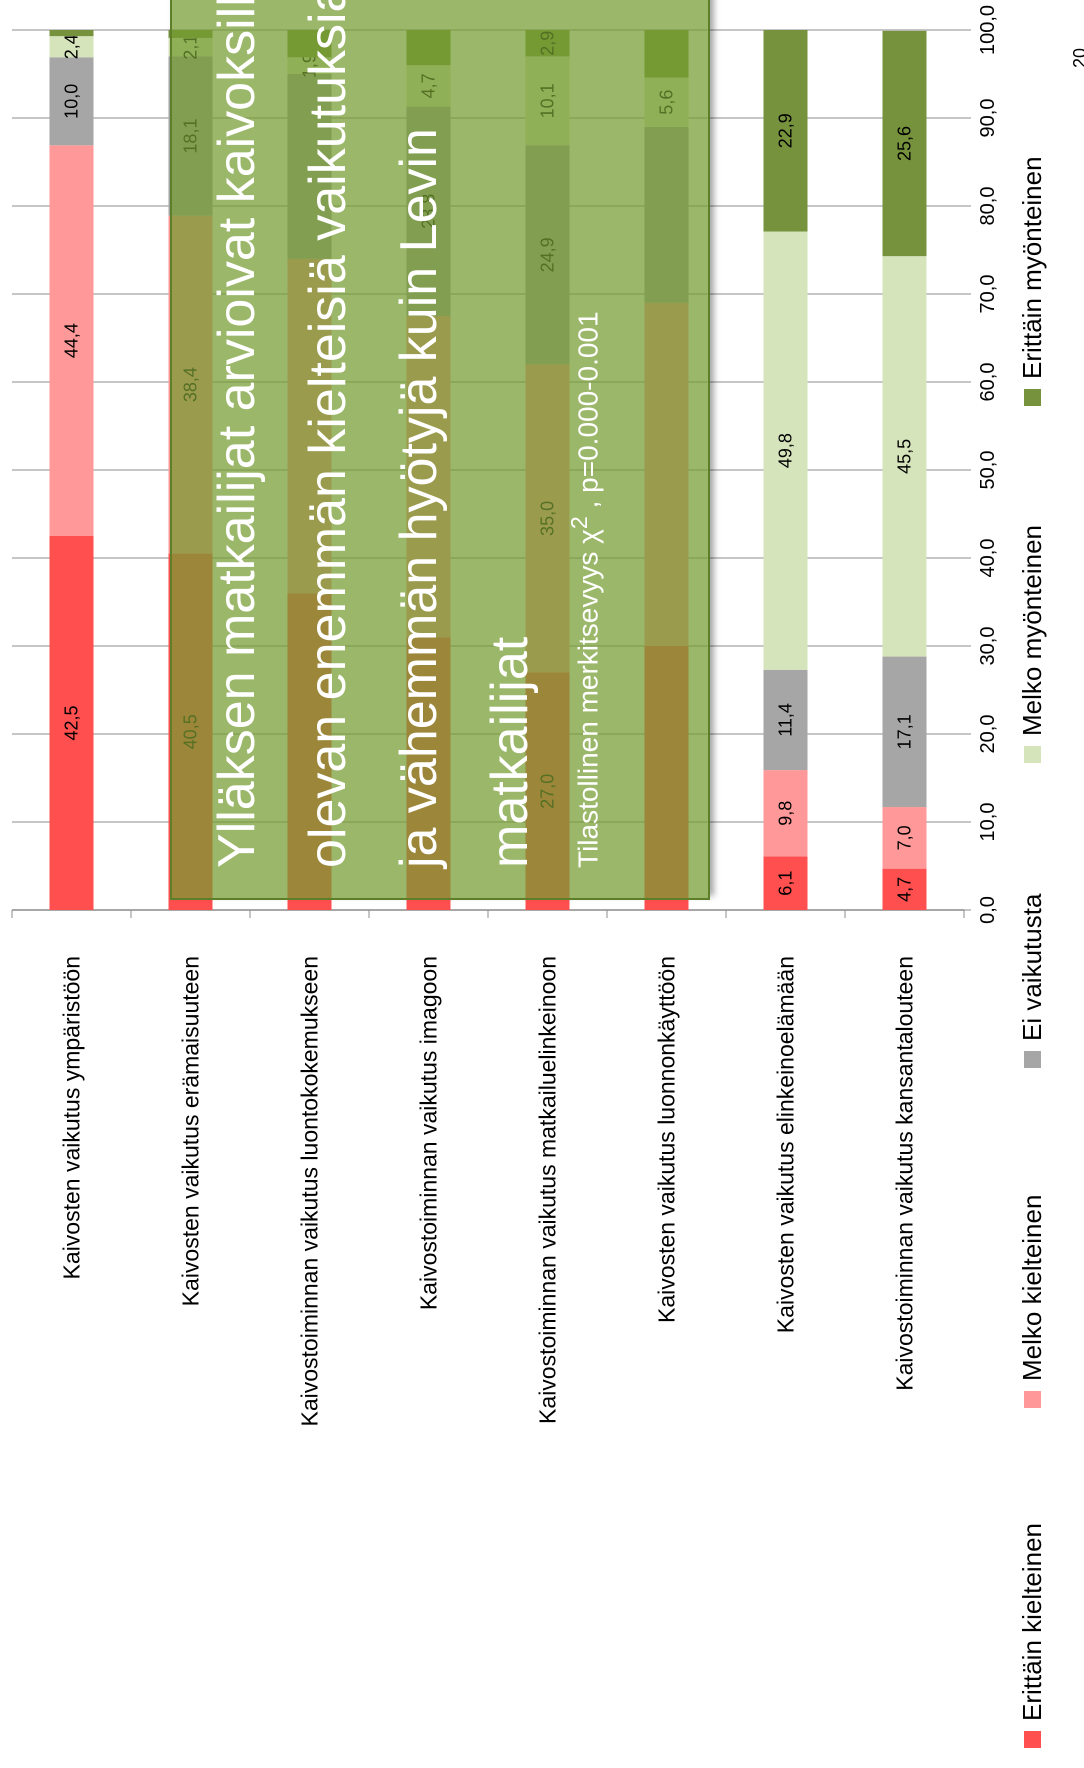  What do you see at coordinates (988, 646) in the screenshot?
I see `tick-label: 30,0` at bounding box center [988, 646].